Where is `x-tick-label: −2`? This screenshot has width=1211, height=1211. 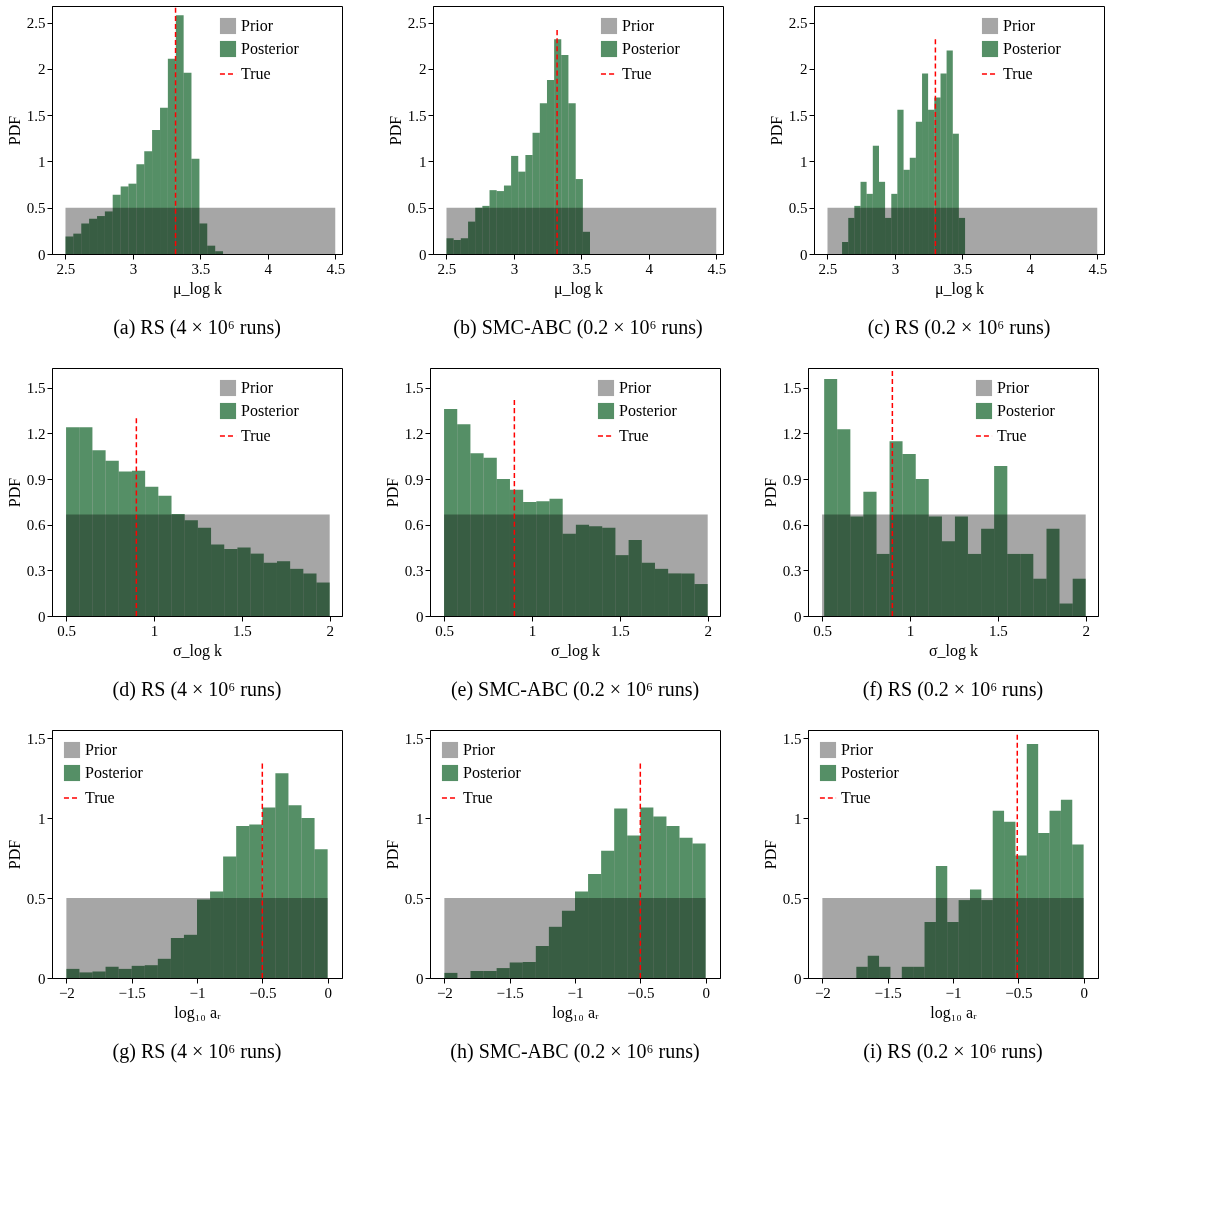 x-tick-label: −2 is located at coordinates (66, 992).